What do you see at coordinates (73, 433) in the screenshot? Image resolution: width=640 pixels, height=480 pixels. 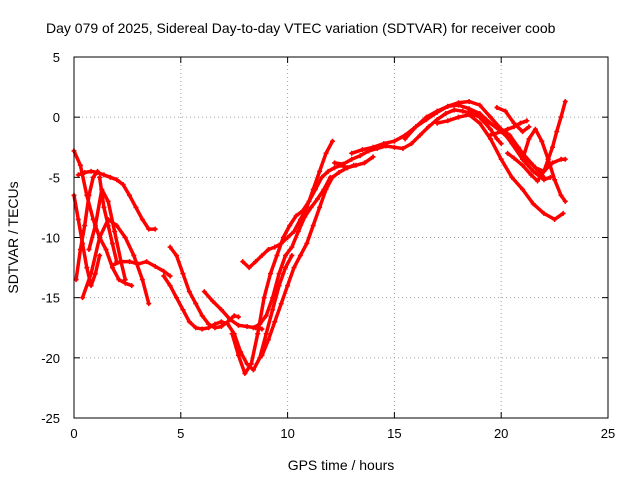 I see `x-tick-label: 0` at bounding box center [73, 433].